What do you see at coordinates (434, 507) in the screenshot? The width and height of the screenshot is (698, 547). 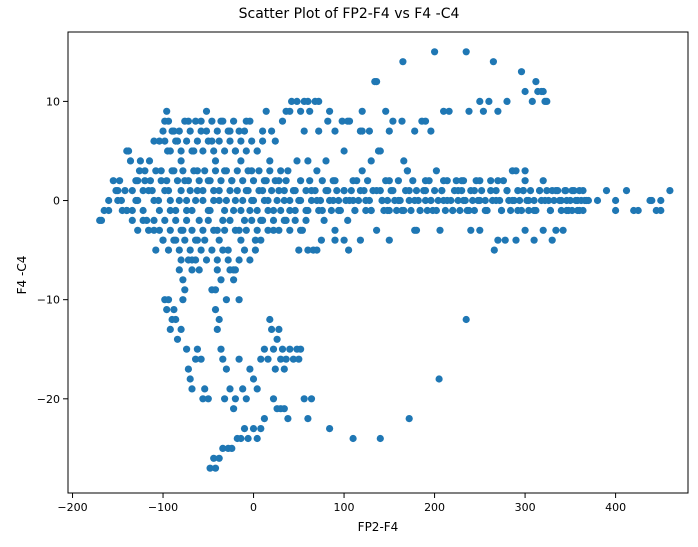 I see `x-tick-label: 200` at bounding box center [434, 507].